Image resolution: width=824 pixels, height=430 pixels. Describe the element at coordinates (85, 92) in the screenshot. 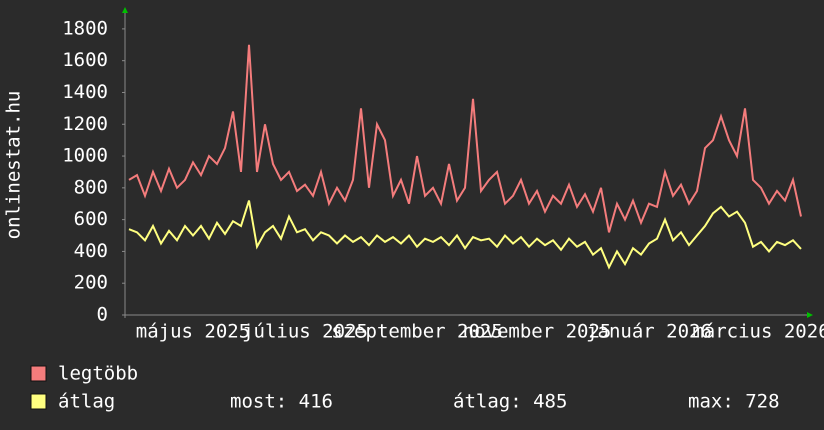

I see `y-tick-label: 1400` at that location.